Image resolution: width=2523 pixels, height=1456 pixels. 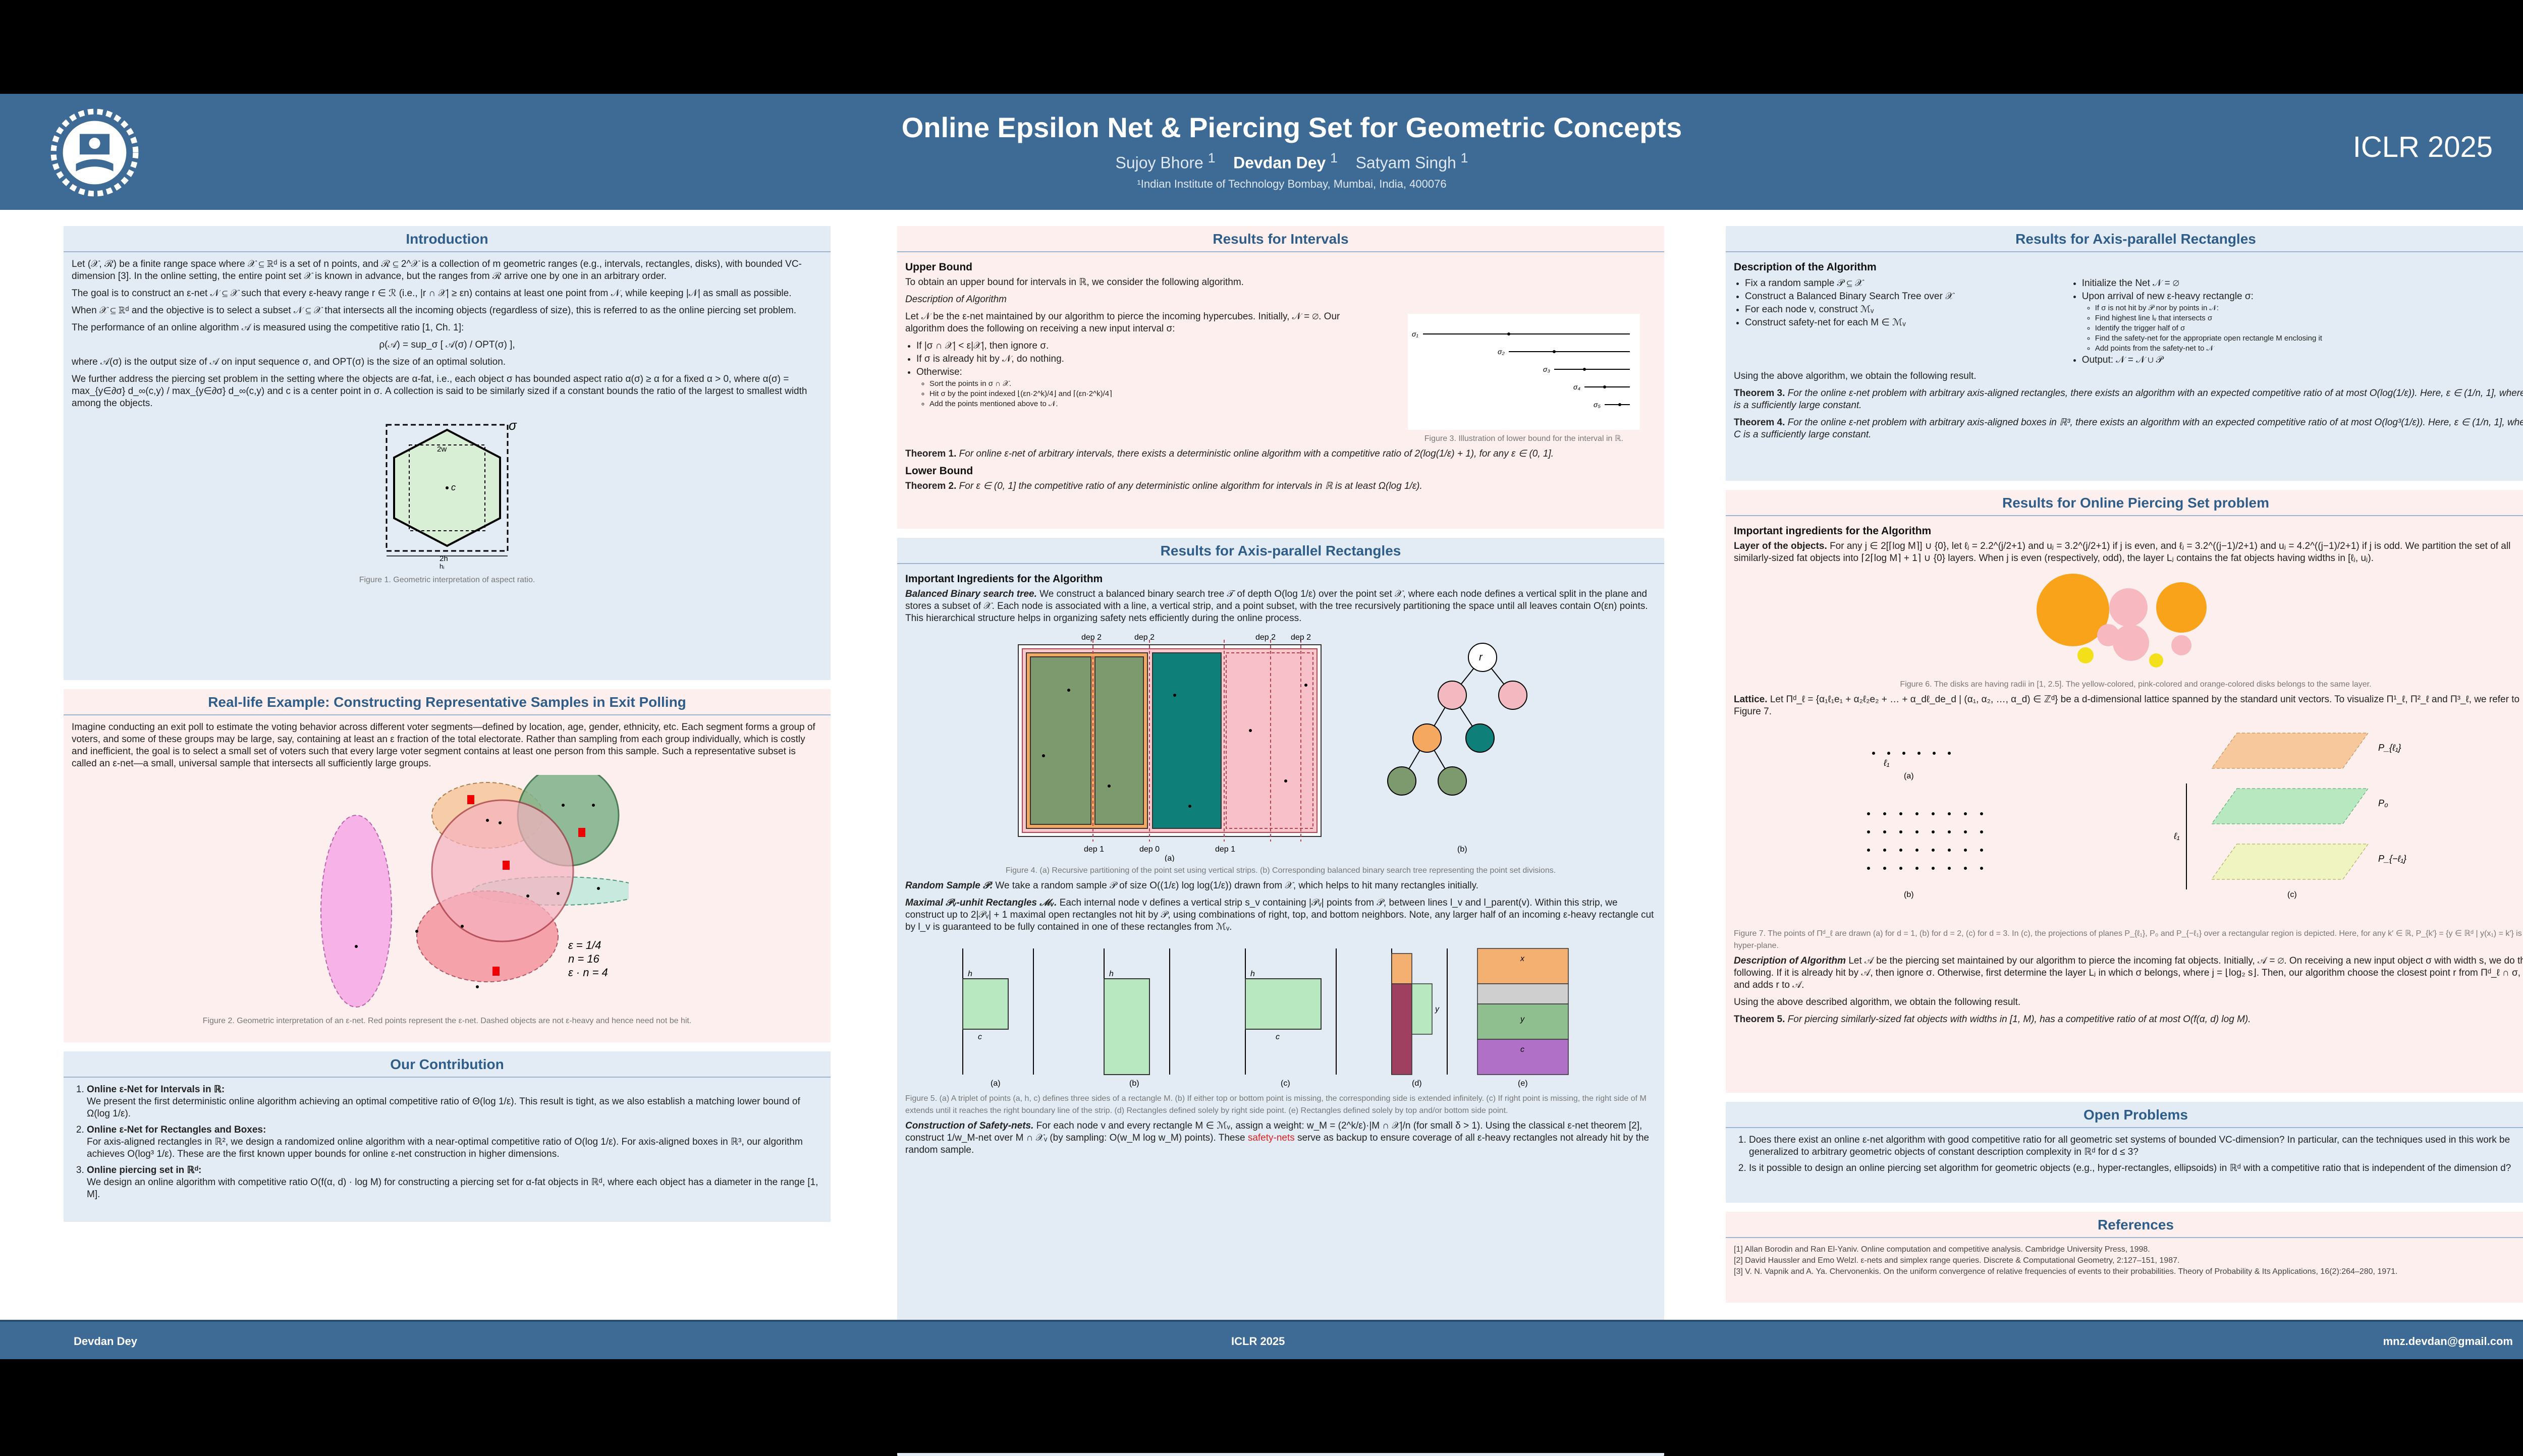 I want to click on author-3: Satyam Singh, so click(x=1405, y=162).